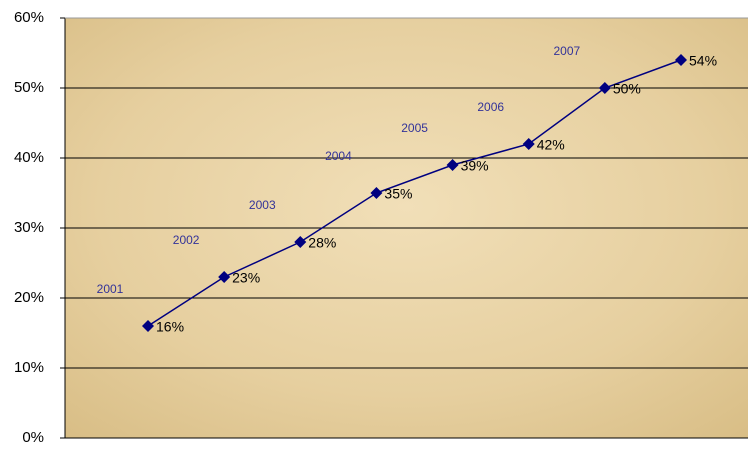 This screenshot has width=748, height=453. I want to click on value-label: 50%, so click(627, 89).